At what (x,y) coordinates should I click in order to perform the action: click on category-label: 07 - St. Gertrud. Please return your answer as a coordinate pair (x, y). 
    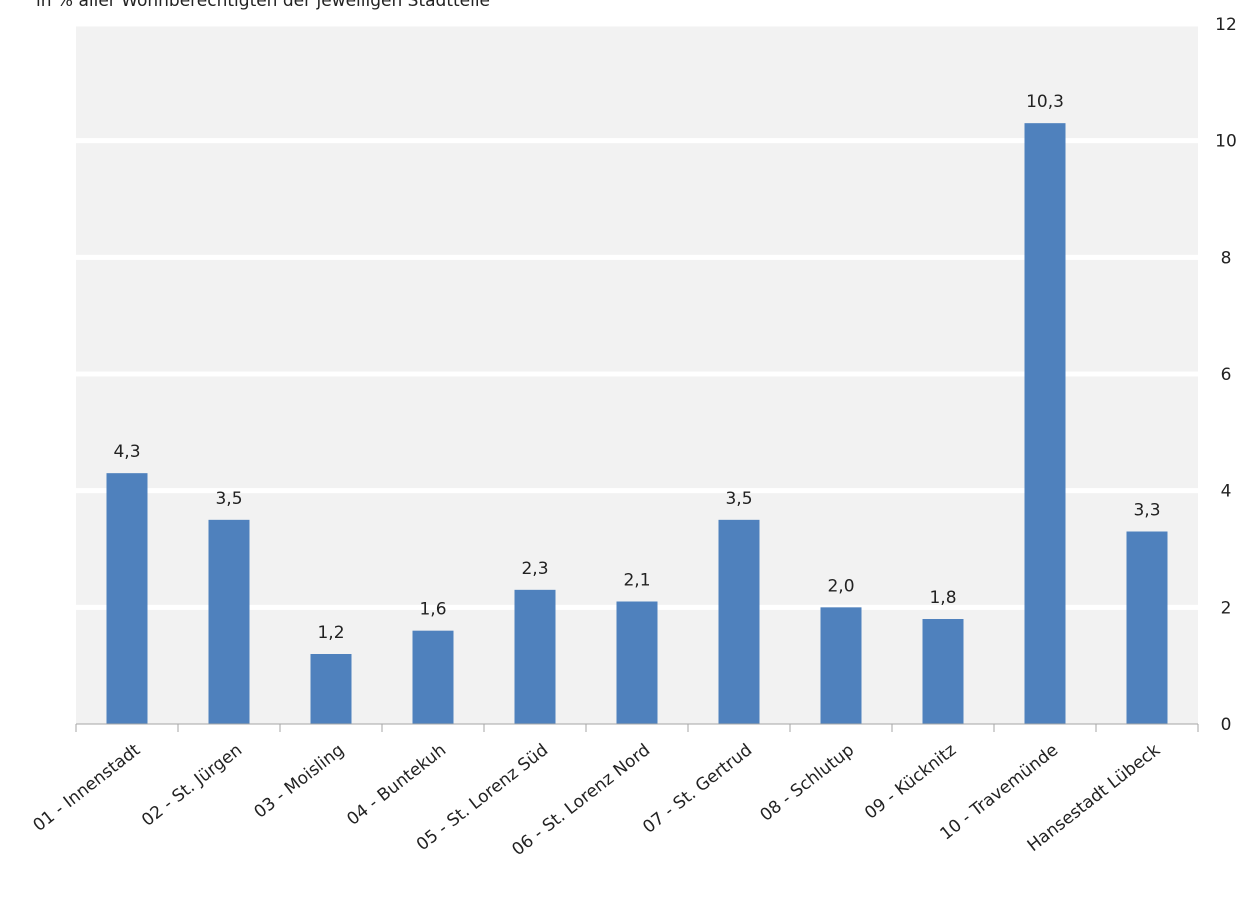
    Looking at the image, I should click on (697, 788).